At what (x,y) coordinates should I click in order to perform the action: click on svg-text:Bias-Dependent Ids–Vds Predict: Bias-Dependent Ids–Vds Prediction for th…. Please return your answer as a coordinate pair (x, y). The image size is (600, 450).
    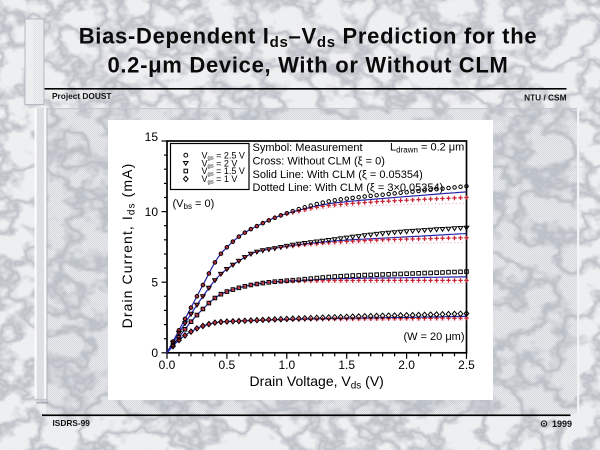
    Looking at the image, I should click on (308, 38).